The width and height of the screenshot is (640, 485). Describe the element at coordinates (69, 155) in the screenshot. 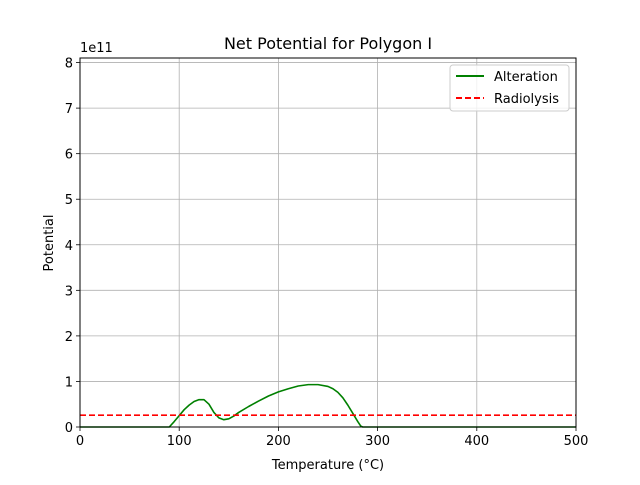

I see `y-tick-label: 6` at that location.